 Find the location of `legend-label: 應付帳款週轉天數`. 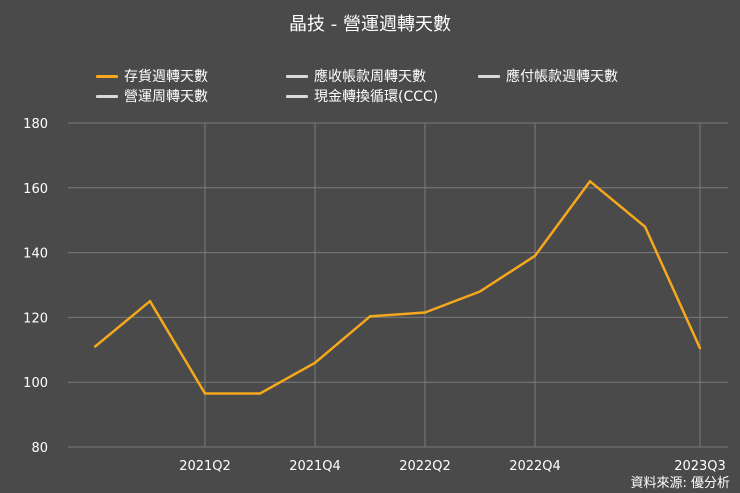

legend-label: 應付帳款週轉天數 is located at coordinates (562, 77).